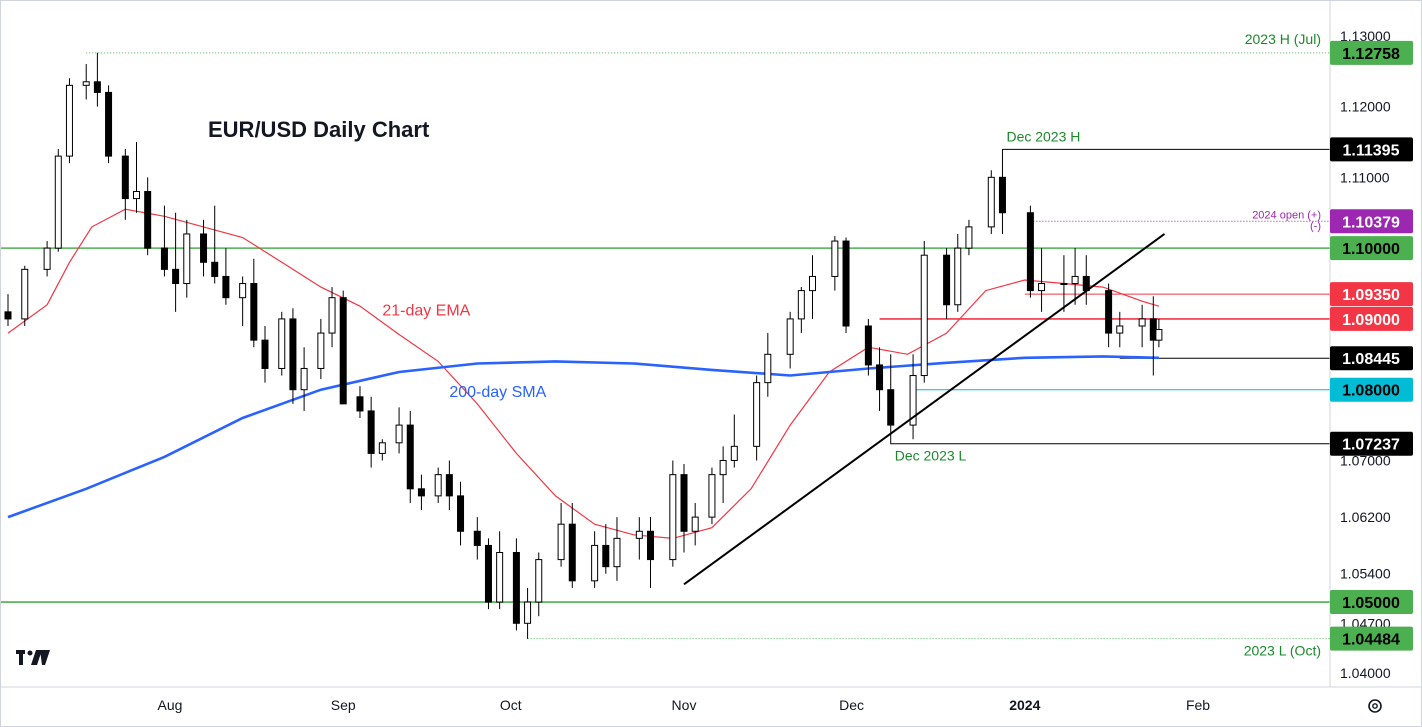 The height and width of the screenshot is (727, 1422). I want to click on level-note-8: Dec 2023 L, so click(931, 456).